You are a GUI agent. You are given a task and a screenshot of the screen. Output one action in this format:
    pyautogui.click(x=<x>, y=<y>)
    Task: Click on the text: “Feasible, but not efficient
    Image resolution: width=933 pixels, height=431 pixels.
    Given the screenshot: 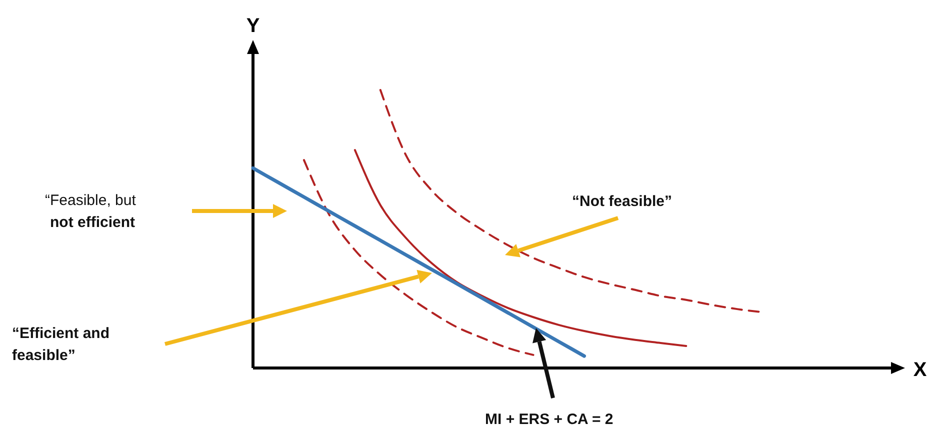 What is the action you would take?
    pyautogui.click(x=91, y=211)
    